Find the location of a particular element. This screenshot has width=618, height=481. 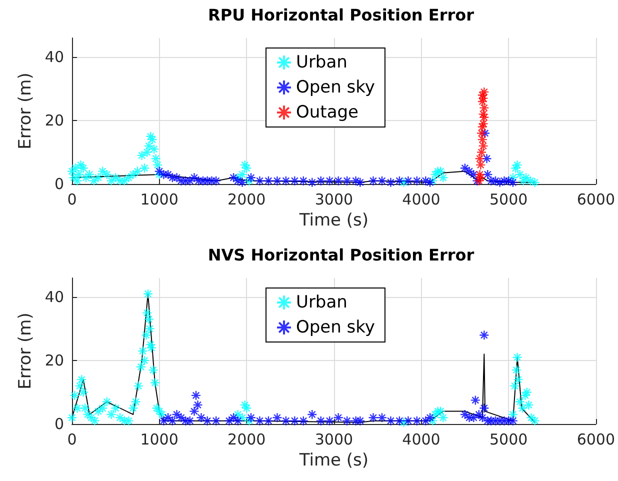

x-axis-title: Time (s) is located at coordinates (333, 460).